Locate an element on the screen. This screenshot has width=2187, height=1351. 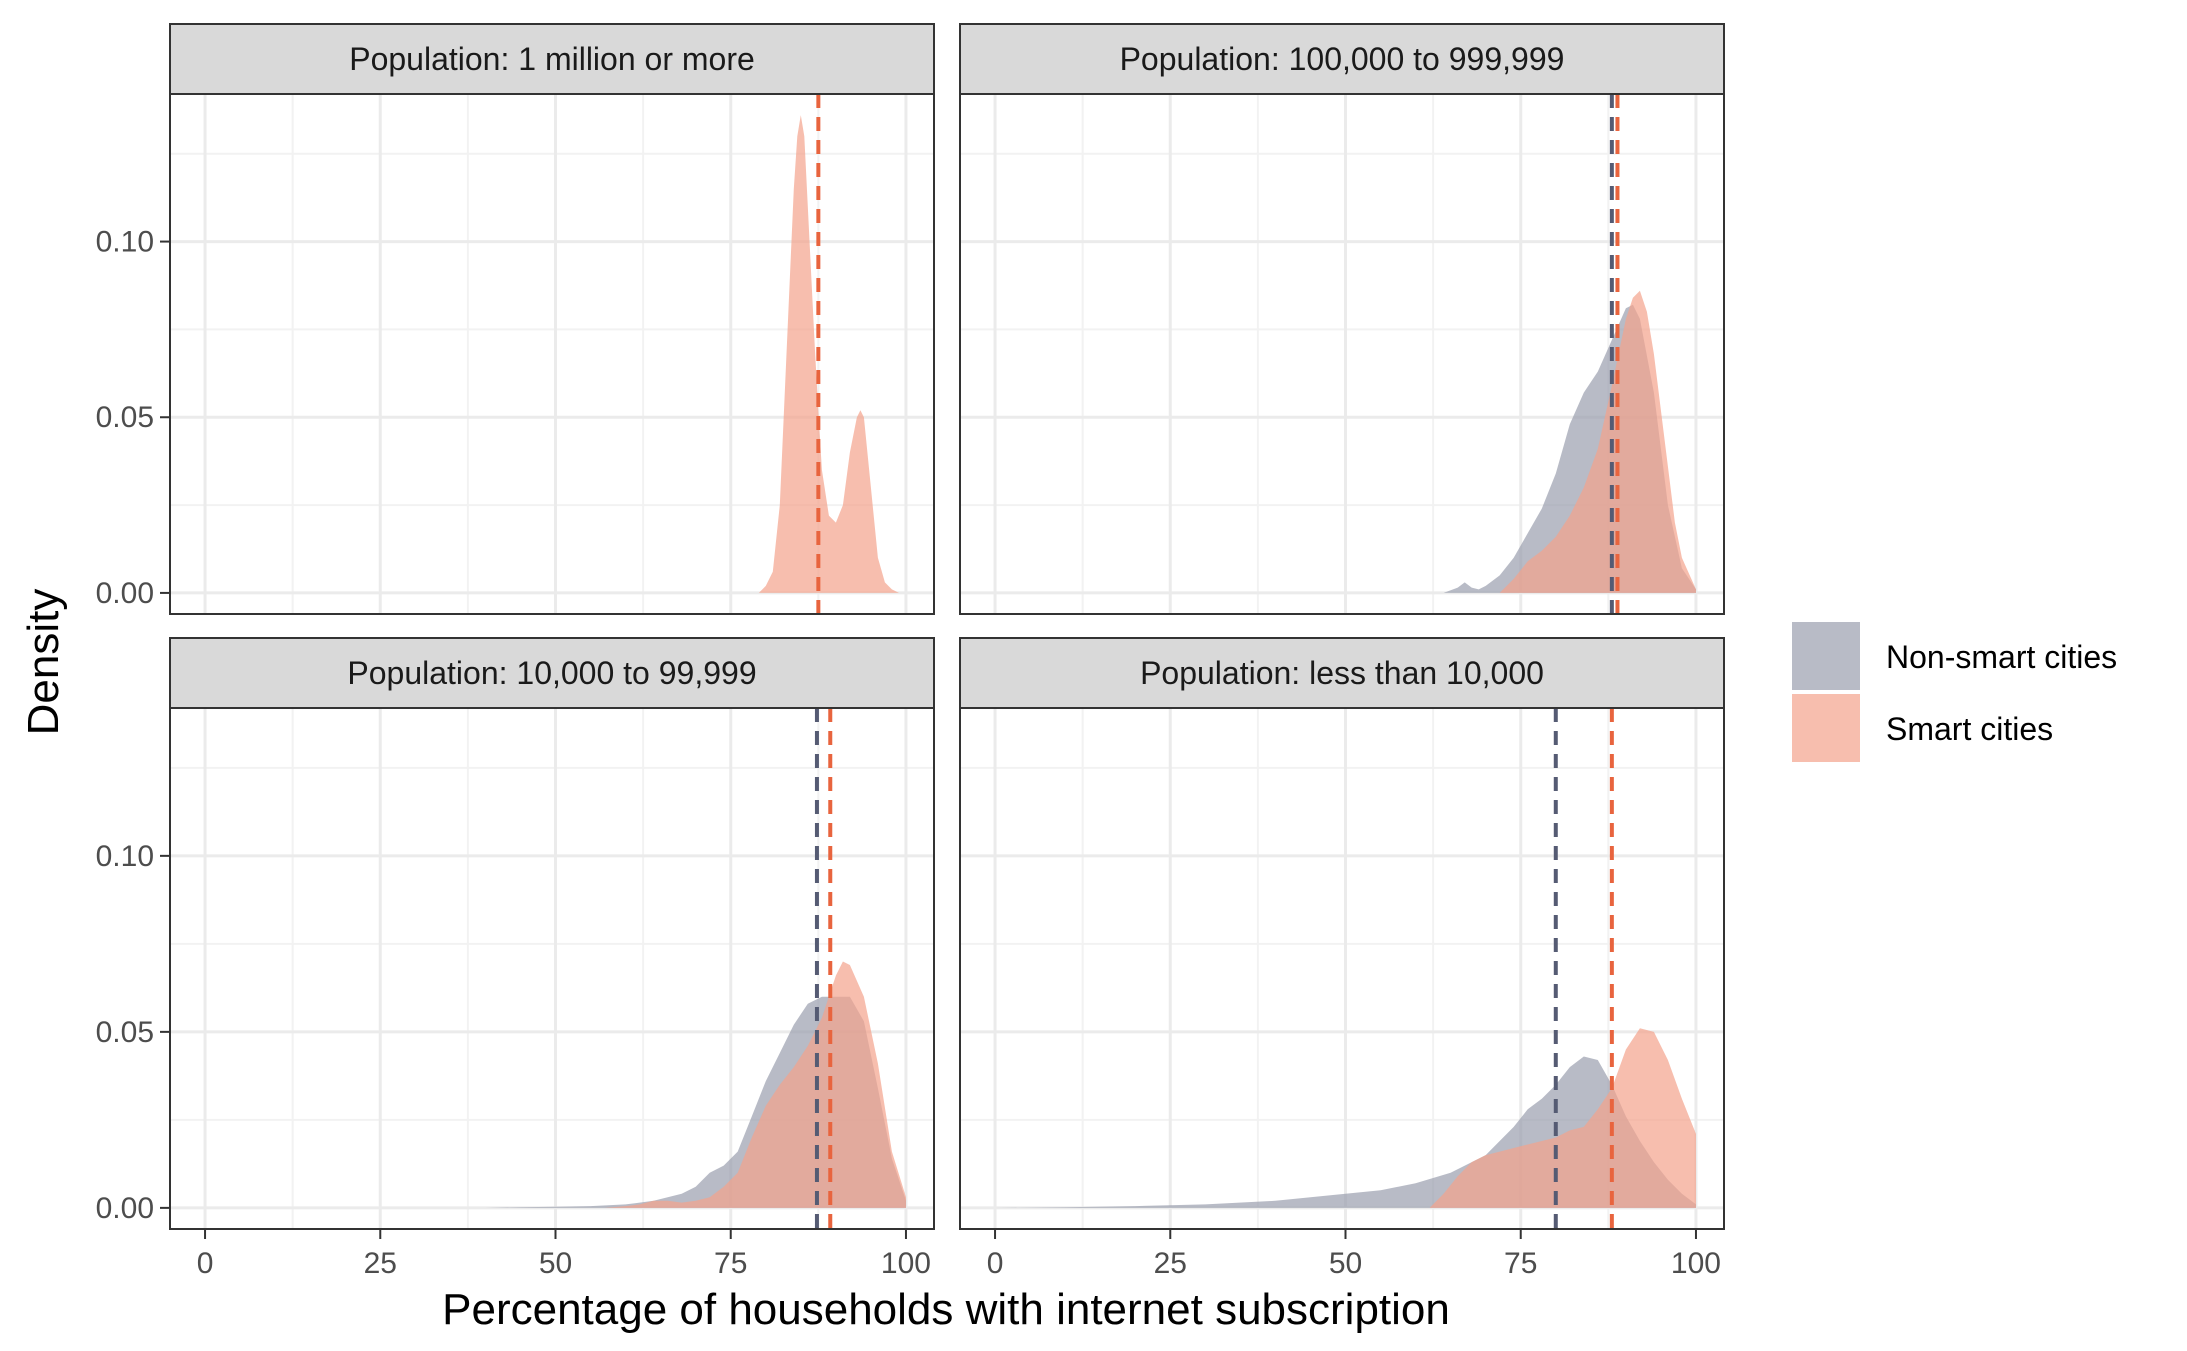
panel-title: Population: 1 million or more is located at coordinates (552, 59).